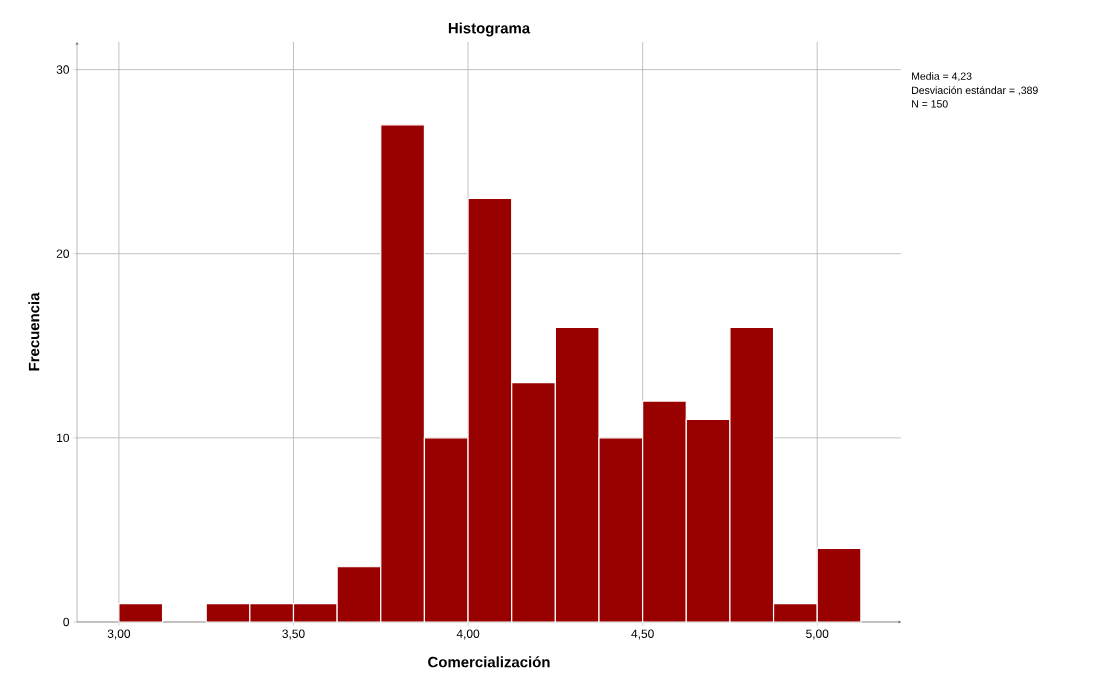  What do you see at coordinates (489, 29) in the screenshot?
I see `chart-title: Histograma` at bounding box center [489, 29].